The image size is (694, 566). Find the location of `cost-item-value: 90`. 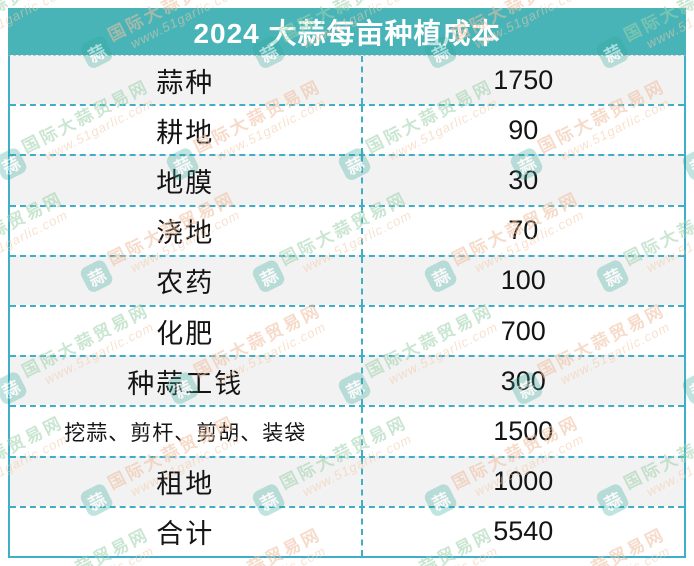

cost-item-value: 90 is located at coordinates (523, 129).